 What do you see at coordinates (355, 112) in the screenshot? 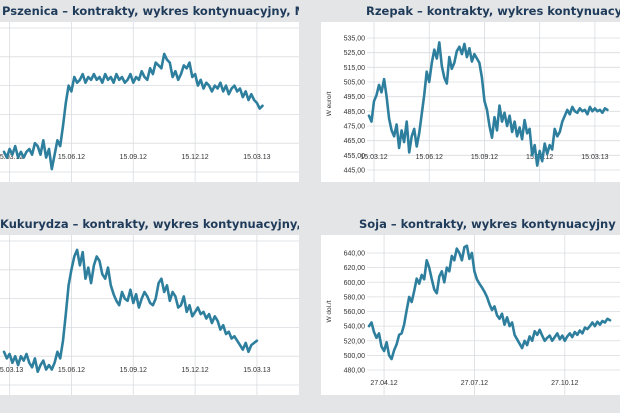
I see `y-tick-label: 485,00` at bounding box center [355, 112].